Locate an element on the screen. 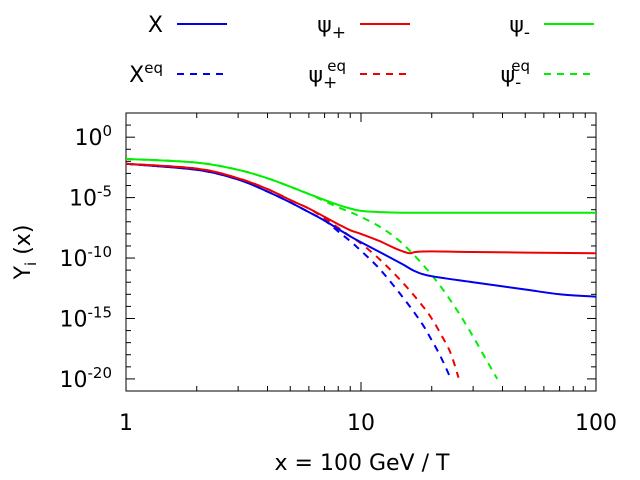 Image resolution: width=640 pixels, height=480 pixels. y-axis-label-rest: (x) is located at coordinates (23, 243).